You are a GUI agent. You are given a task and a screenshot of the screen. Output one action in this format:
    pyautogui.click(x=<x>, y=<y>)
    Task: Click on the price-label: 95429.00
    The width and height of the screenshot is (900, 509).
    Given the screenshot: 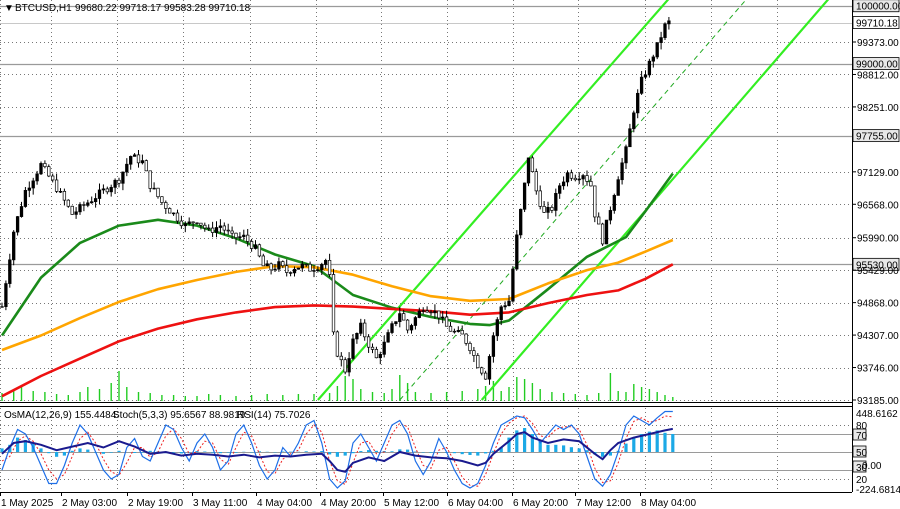 What is the action you would take?
    pyautogui.click(x=878, y=271)
    